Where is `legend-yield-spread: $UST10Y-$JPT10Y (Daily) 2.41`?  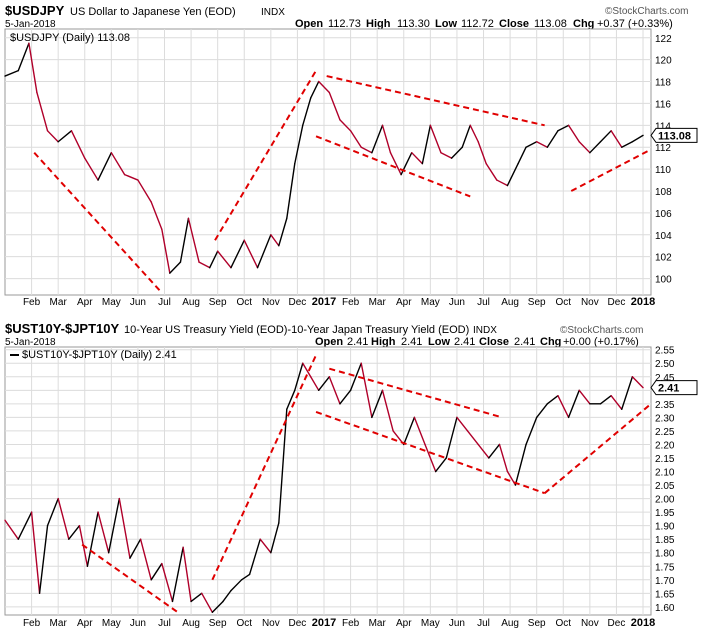 legend-yield-spread: $UST10Y-$JPT10Y (Daily) 2.41 is located at coordinates (99, 355).